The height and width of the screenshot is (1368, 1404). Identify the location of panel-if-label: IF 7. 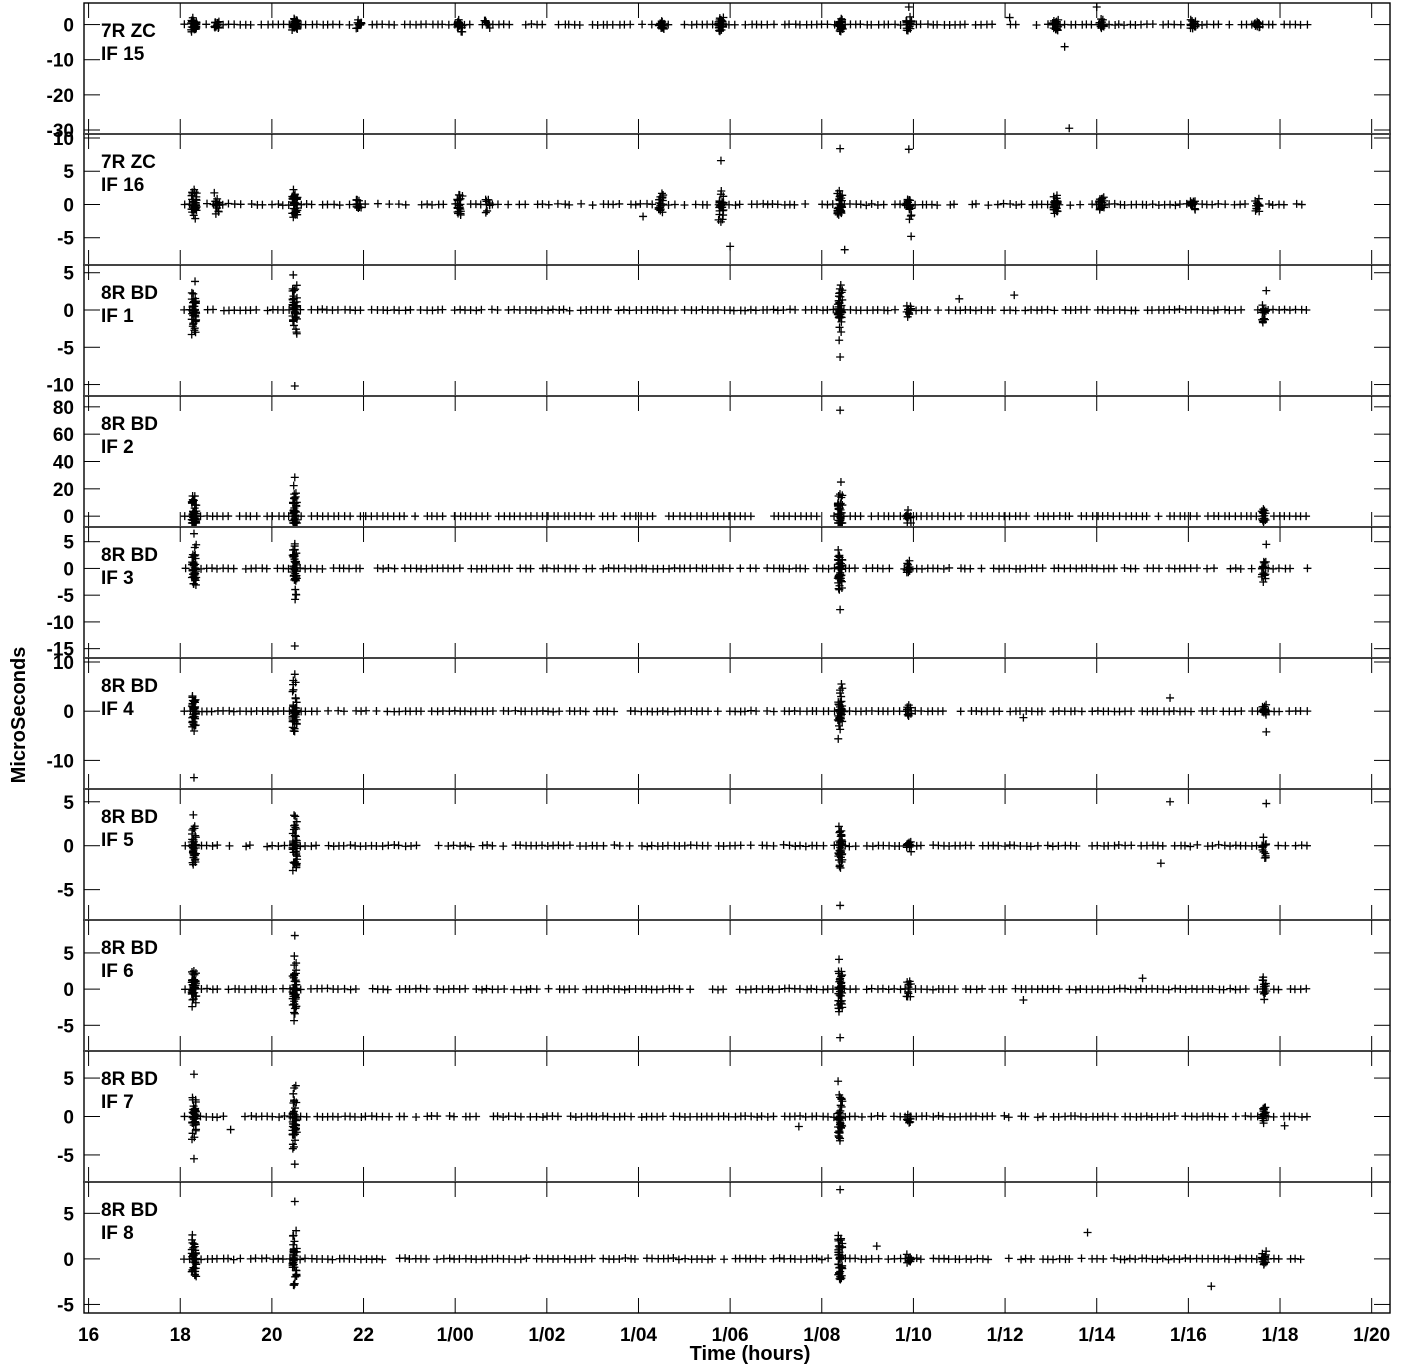
(117, 1102).